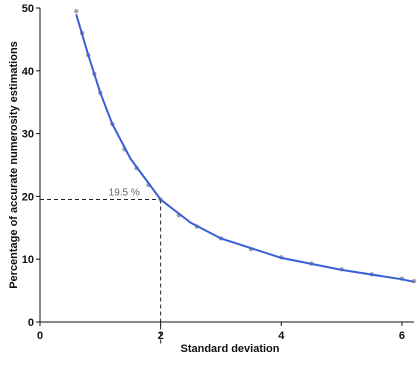 The height and width of the screenshot is (367, 417). Describe the element at coordinates (76, 11) in the screenshot. I see `scatter-point` at that location.